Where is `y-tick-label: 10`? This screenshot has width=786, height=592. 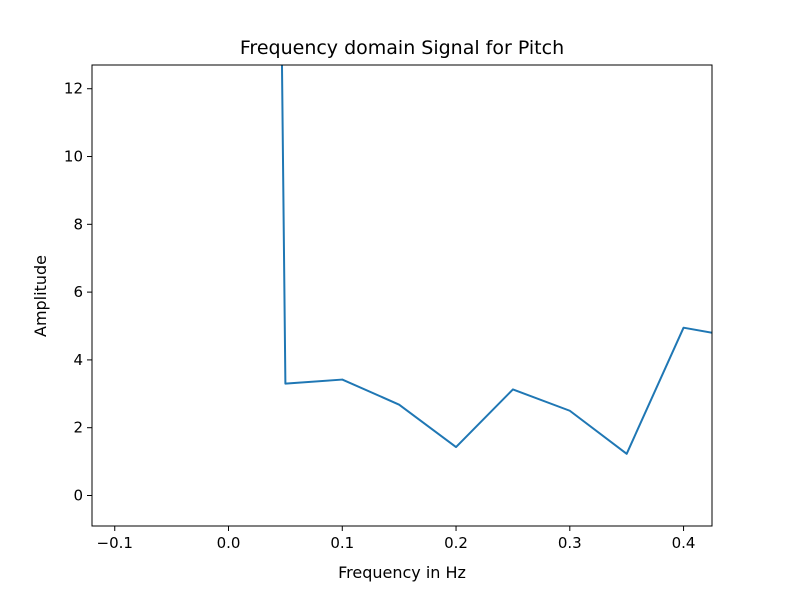
y-tick-label: 10 is located at coordinates (73, 157).